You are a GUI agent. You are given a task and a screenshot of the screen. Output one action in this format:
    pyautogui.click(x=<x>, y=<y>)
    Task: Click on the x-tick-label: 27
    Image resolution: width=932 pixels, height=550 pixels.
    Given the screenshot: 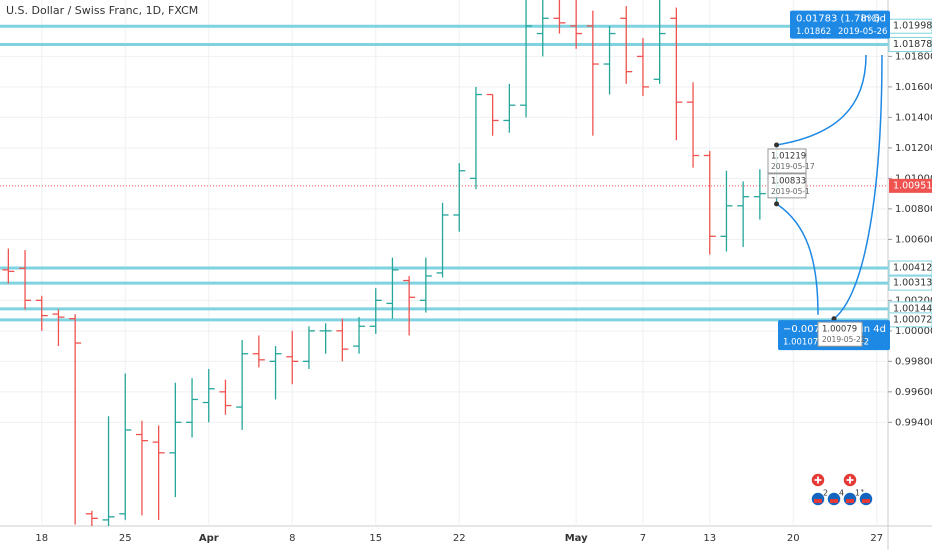 What is the action you would take?
    pyautogui.click(x=876, y=538)
    